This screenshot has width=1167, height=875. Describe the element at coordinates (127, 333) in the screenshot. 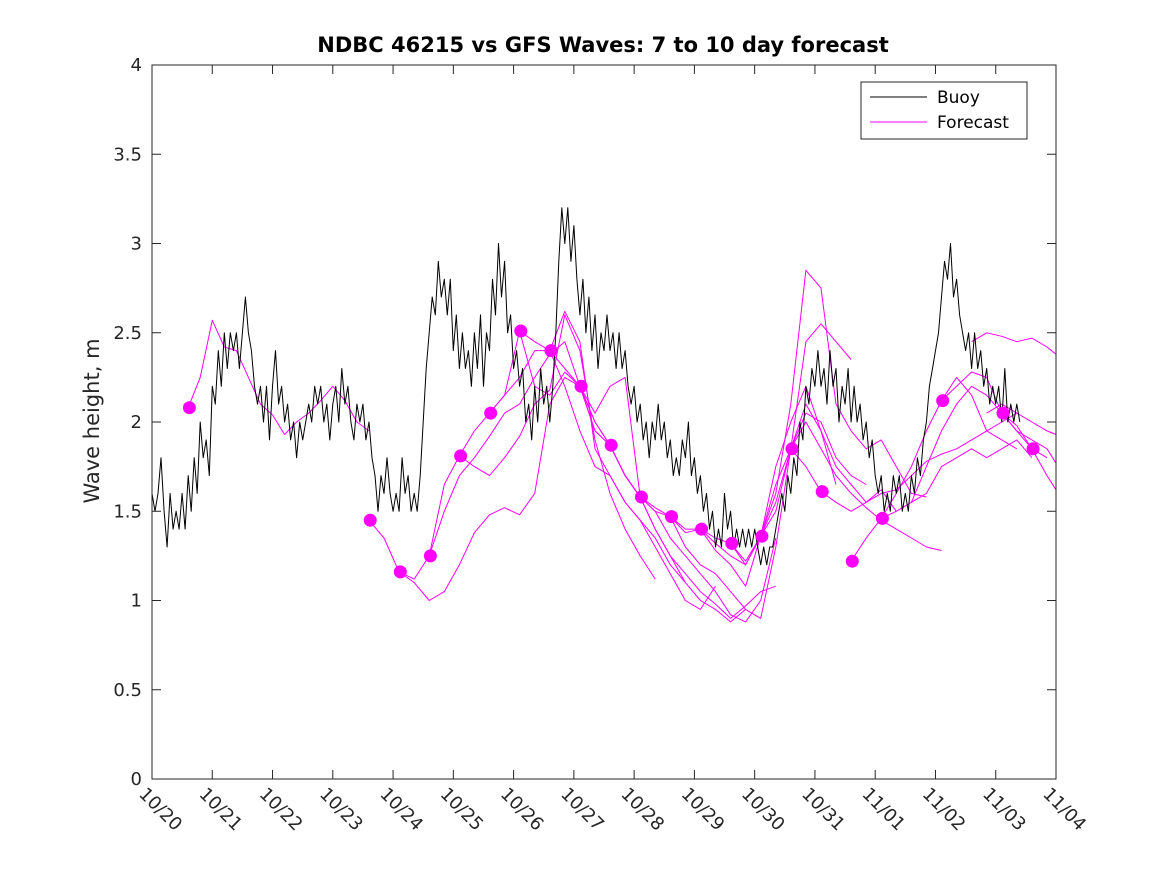

I see `y-tick-label-5: 2.5` at that location.